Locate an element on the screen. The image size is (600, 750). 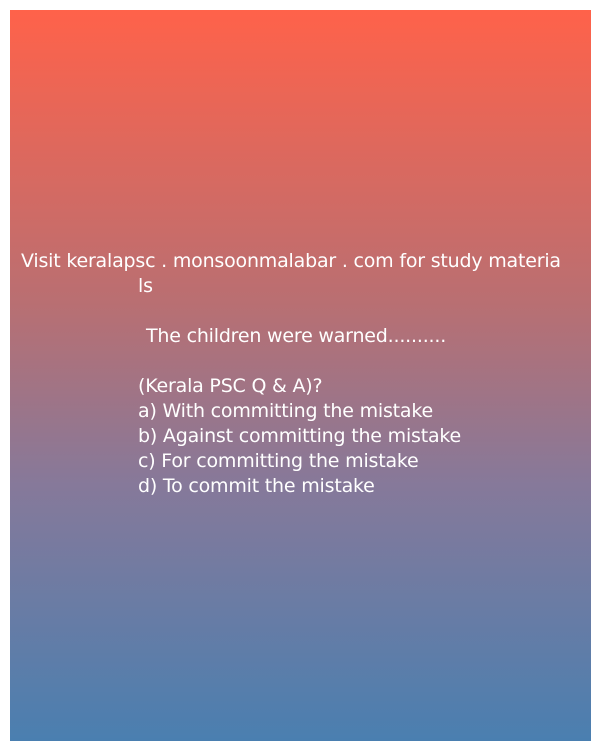
question-source: (Kerala PSC Q & A)? is located at coordinates (230, 386).